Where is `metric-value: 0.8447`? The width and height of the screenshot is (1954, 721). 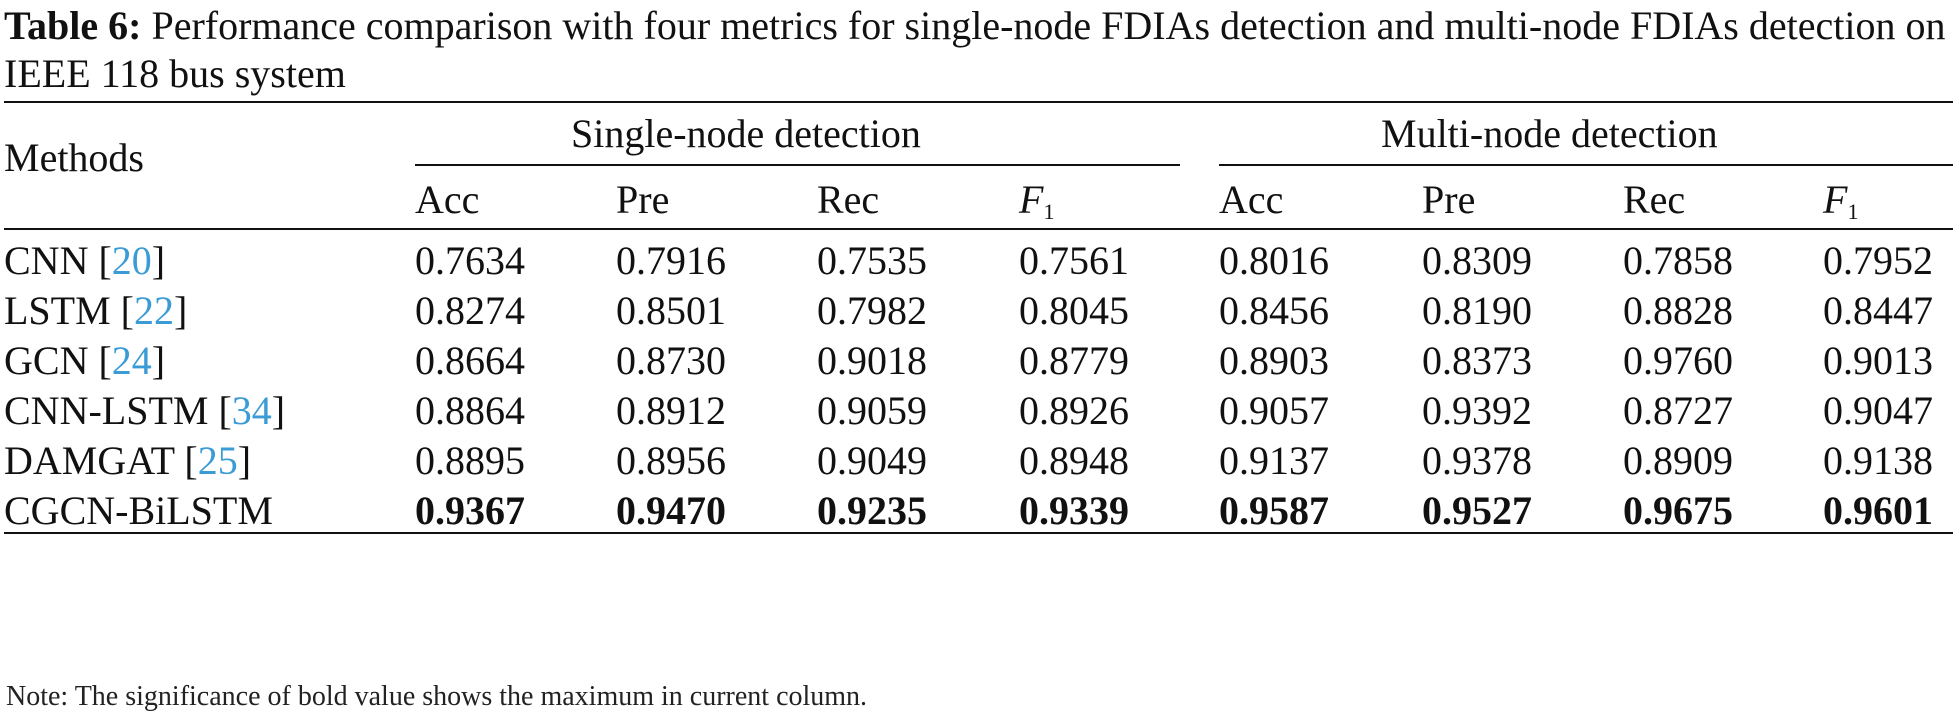 metric-value: 0.8447 is located at coordinates (1878, 310).